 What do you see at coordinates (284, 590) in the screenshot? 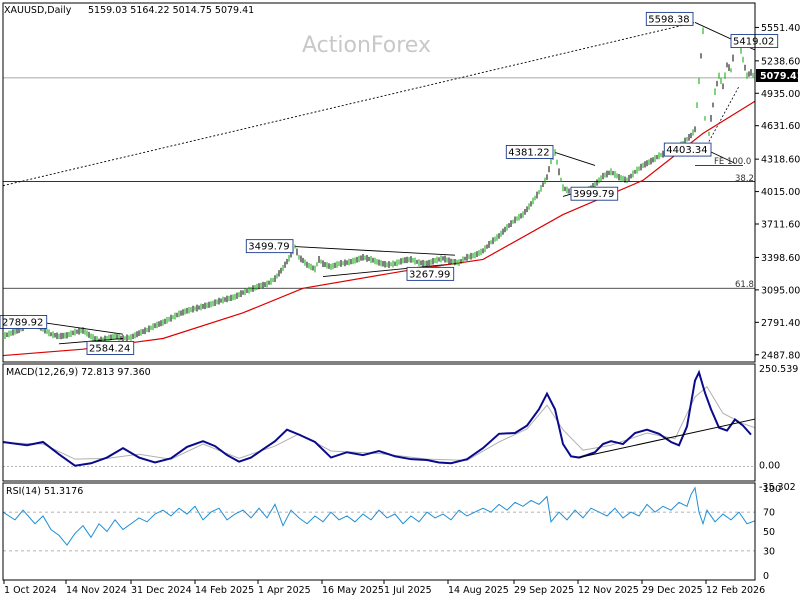
I see `time-tick-label: 1 Apr 2025` at bounding box center [284, 590].